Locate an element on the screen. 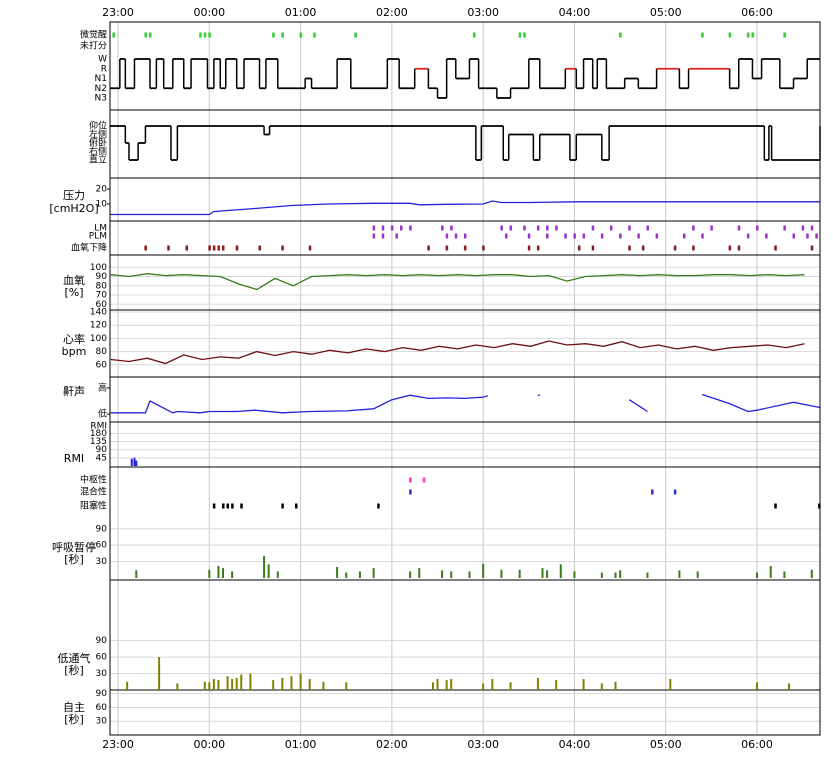 This screenshot has width=833, height=759. x-tick-label-bottom: 01:00 is located at coordinates (301, 744).